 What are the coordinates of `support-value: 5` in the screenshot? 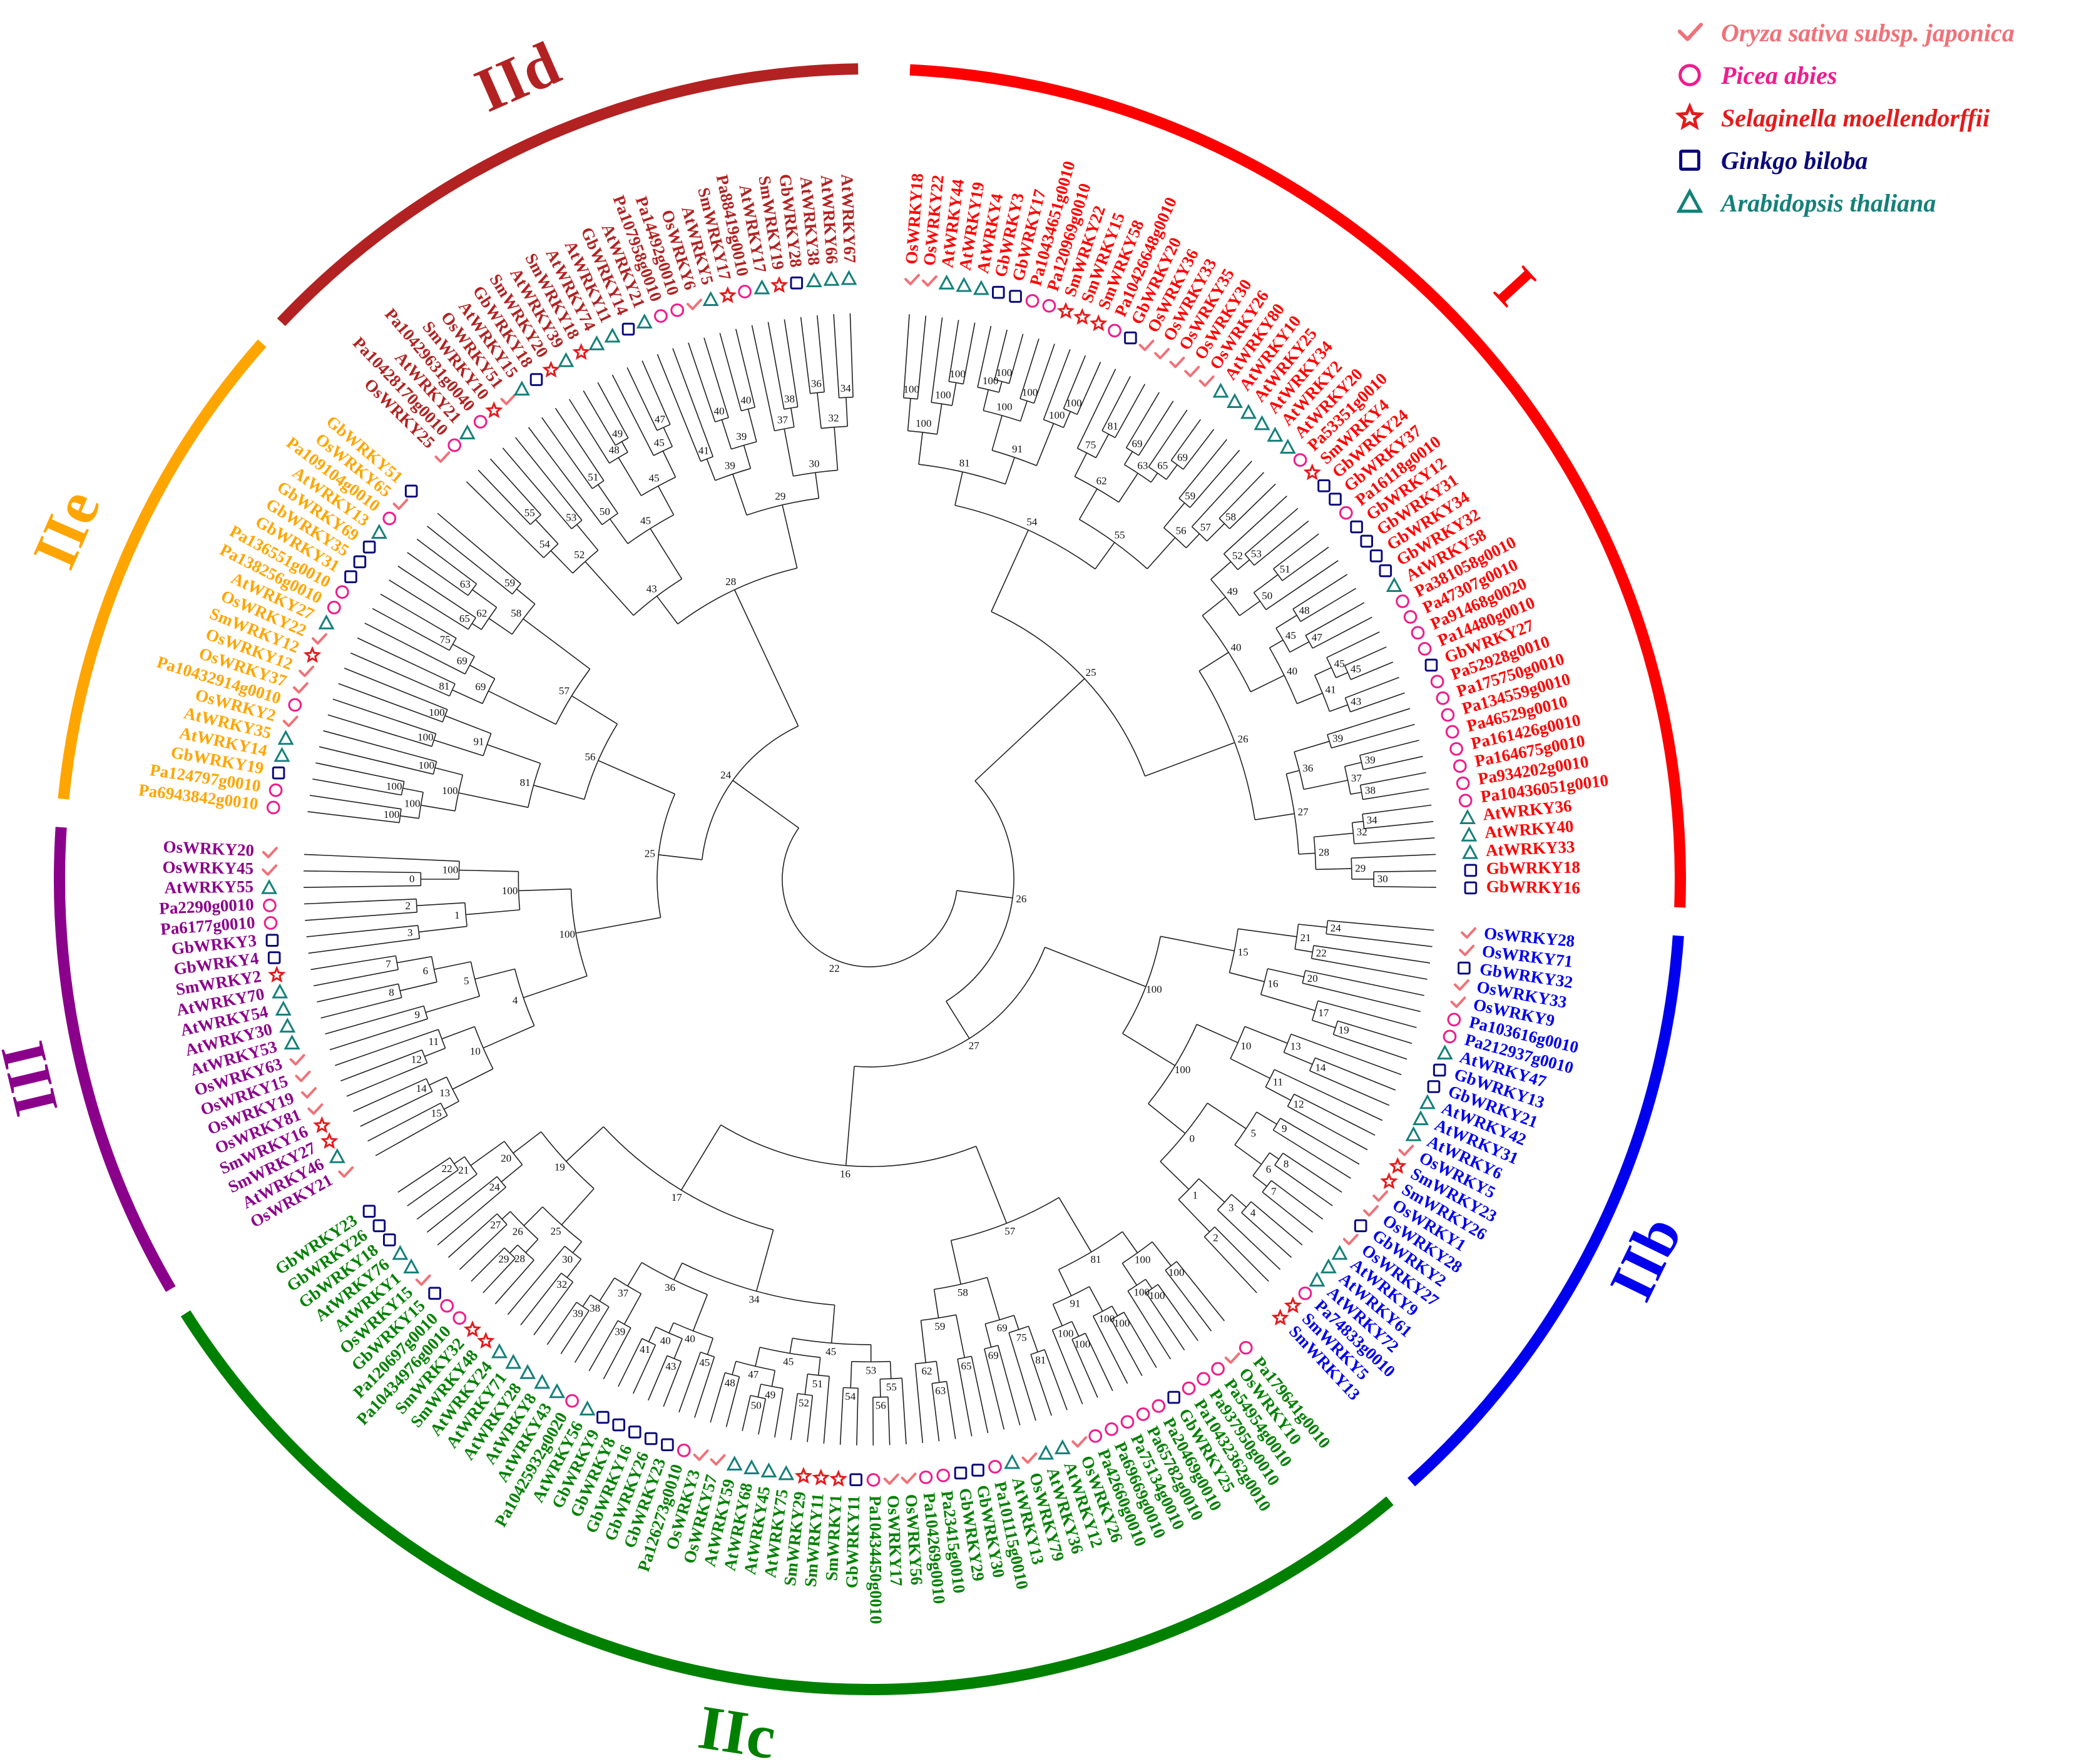 It's located at (466, 981).